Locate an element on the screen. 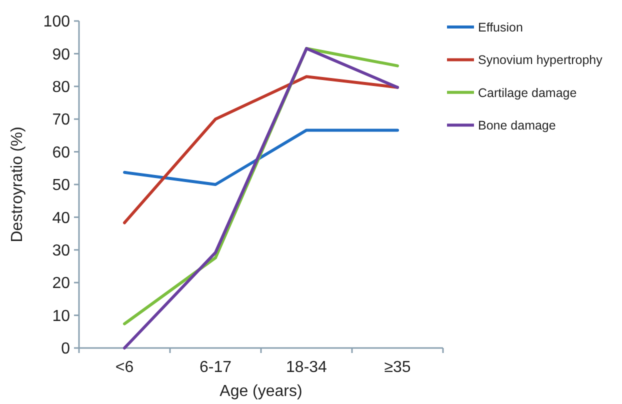 The image size is (622, 404). legend-label: Synovium hypertrophy is located at coordinates (541, 60).